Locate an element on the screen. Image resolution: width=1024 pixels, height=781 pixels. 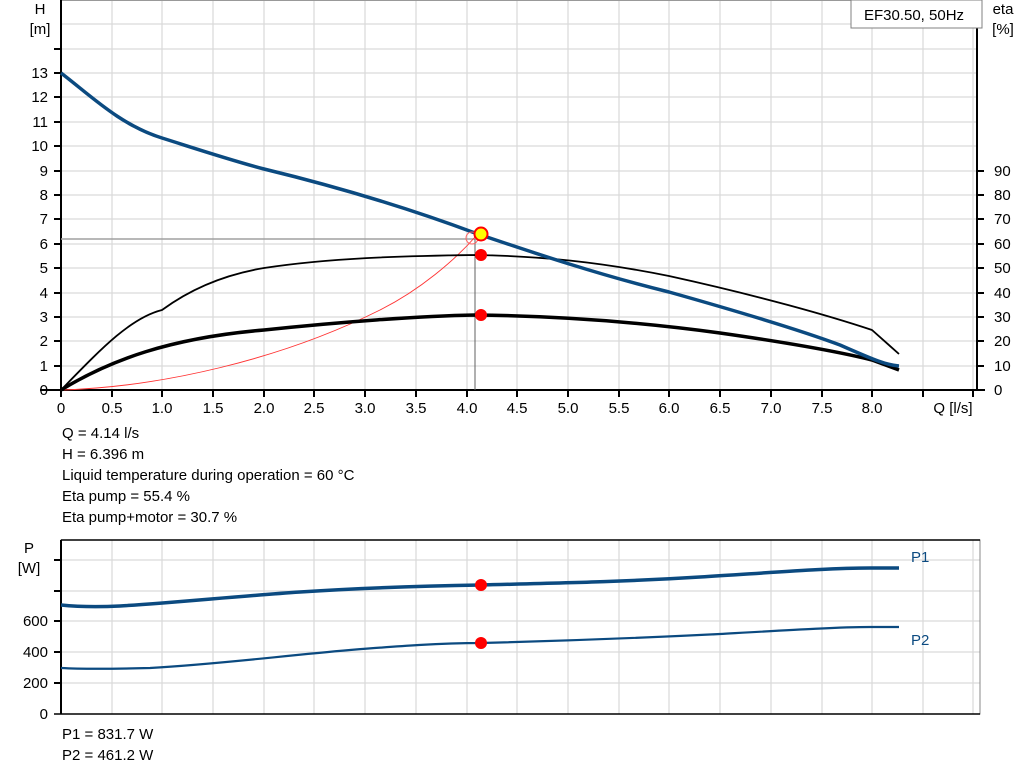
svg-text: 1.0 is located at coordinates (162, 408).